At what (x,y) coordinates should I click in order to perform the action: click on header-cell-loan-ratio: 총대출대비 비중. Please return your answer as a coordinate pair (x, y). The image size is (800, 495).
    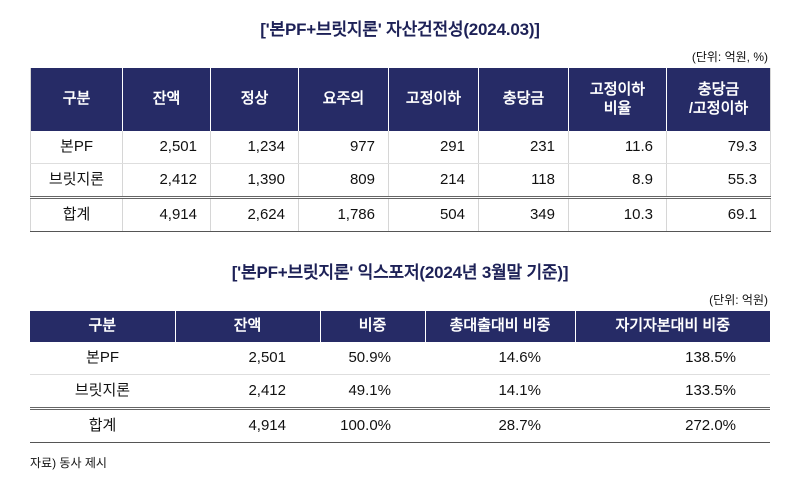
    Looking at the image, I should click on (500, 326).